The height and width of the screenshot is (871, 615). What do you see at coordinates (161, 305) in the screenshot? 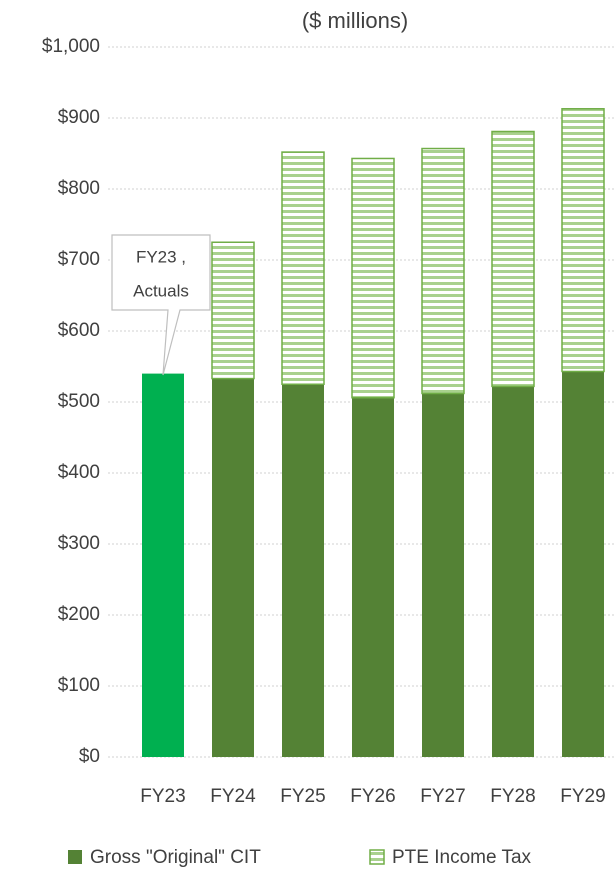
I see `callout-box` at bounding box center [161, 305].